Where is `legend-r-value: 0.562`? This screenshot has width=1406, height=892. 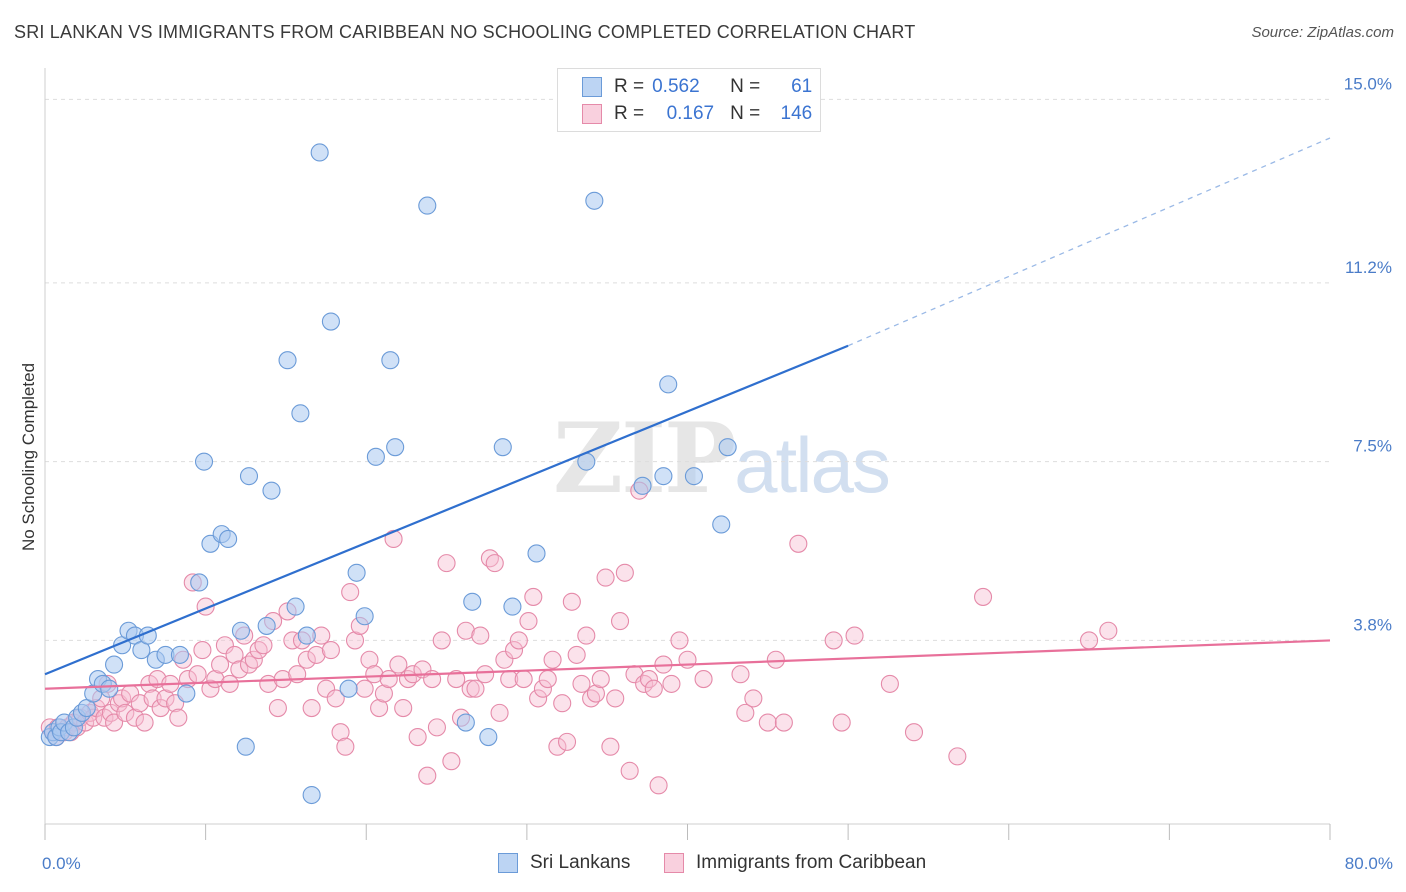 legend-r-value: 0.562 is located at coordinates (676, 86).